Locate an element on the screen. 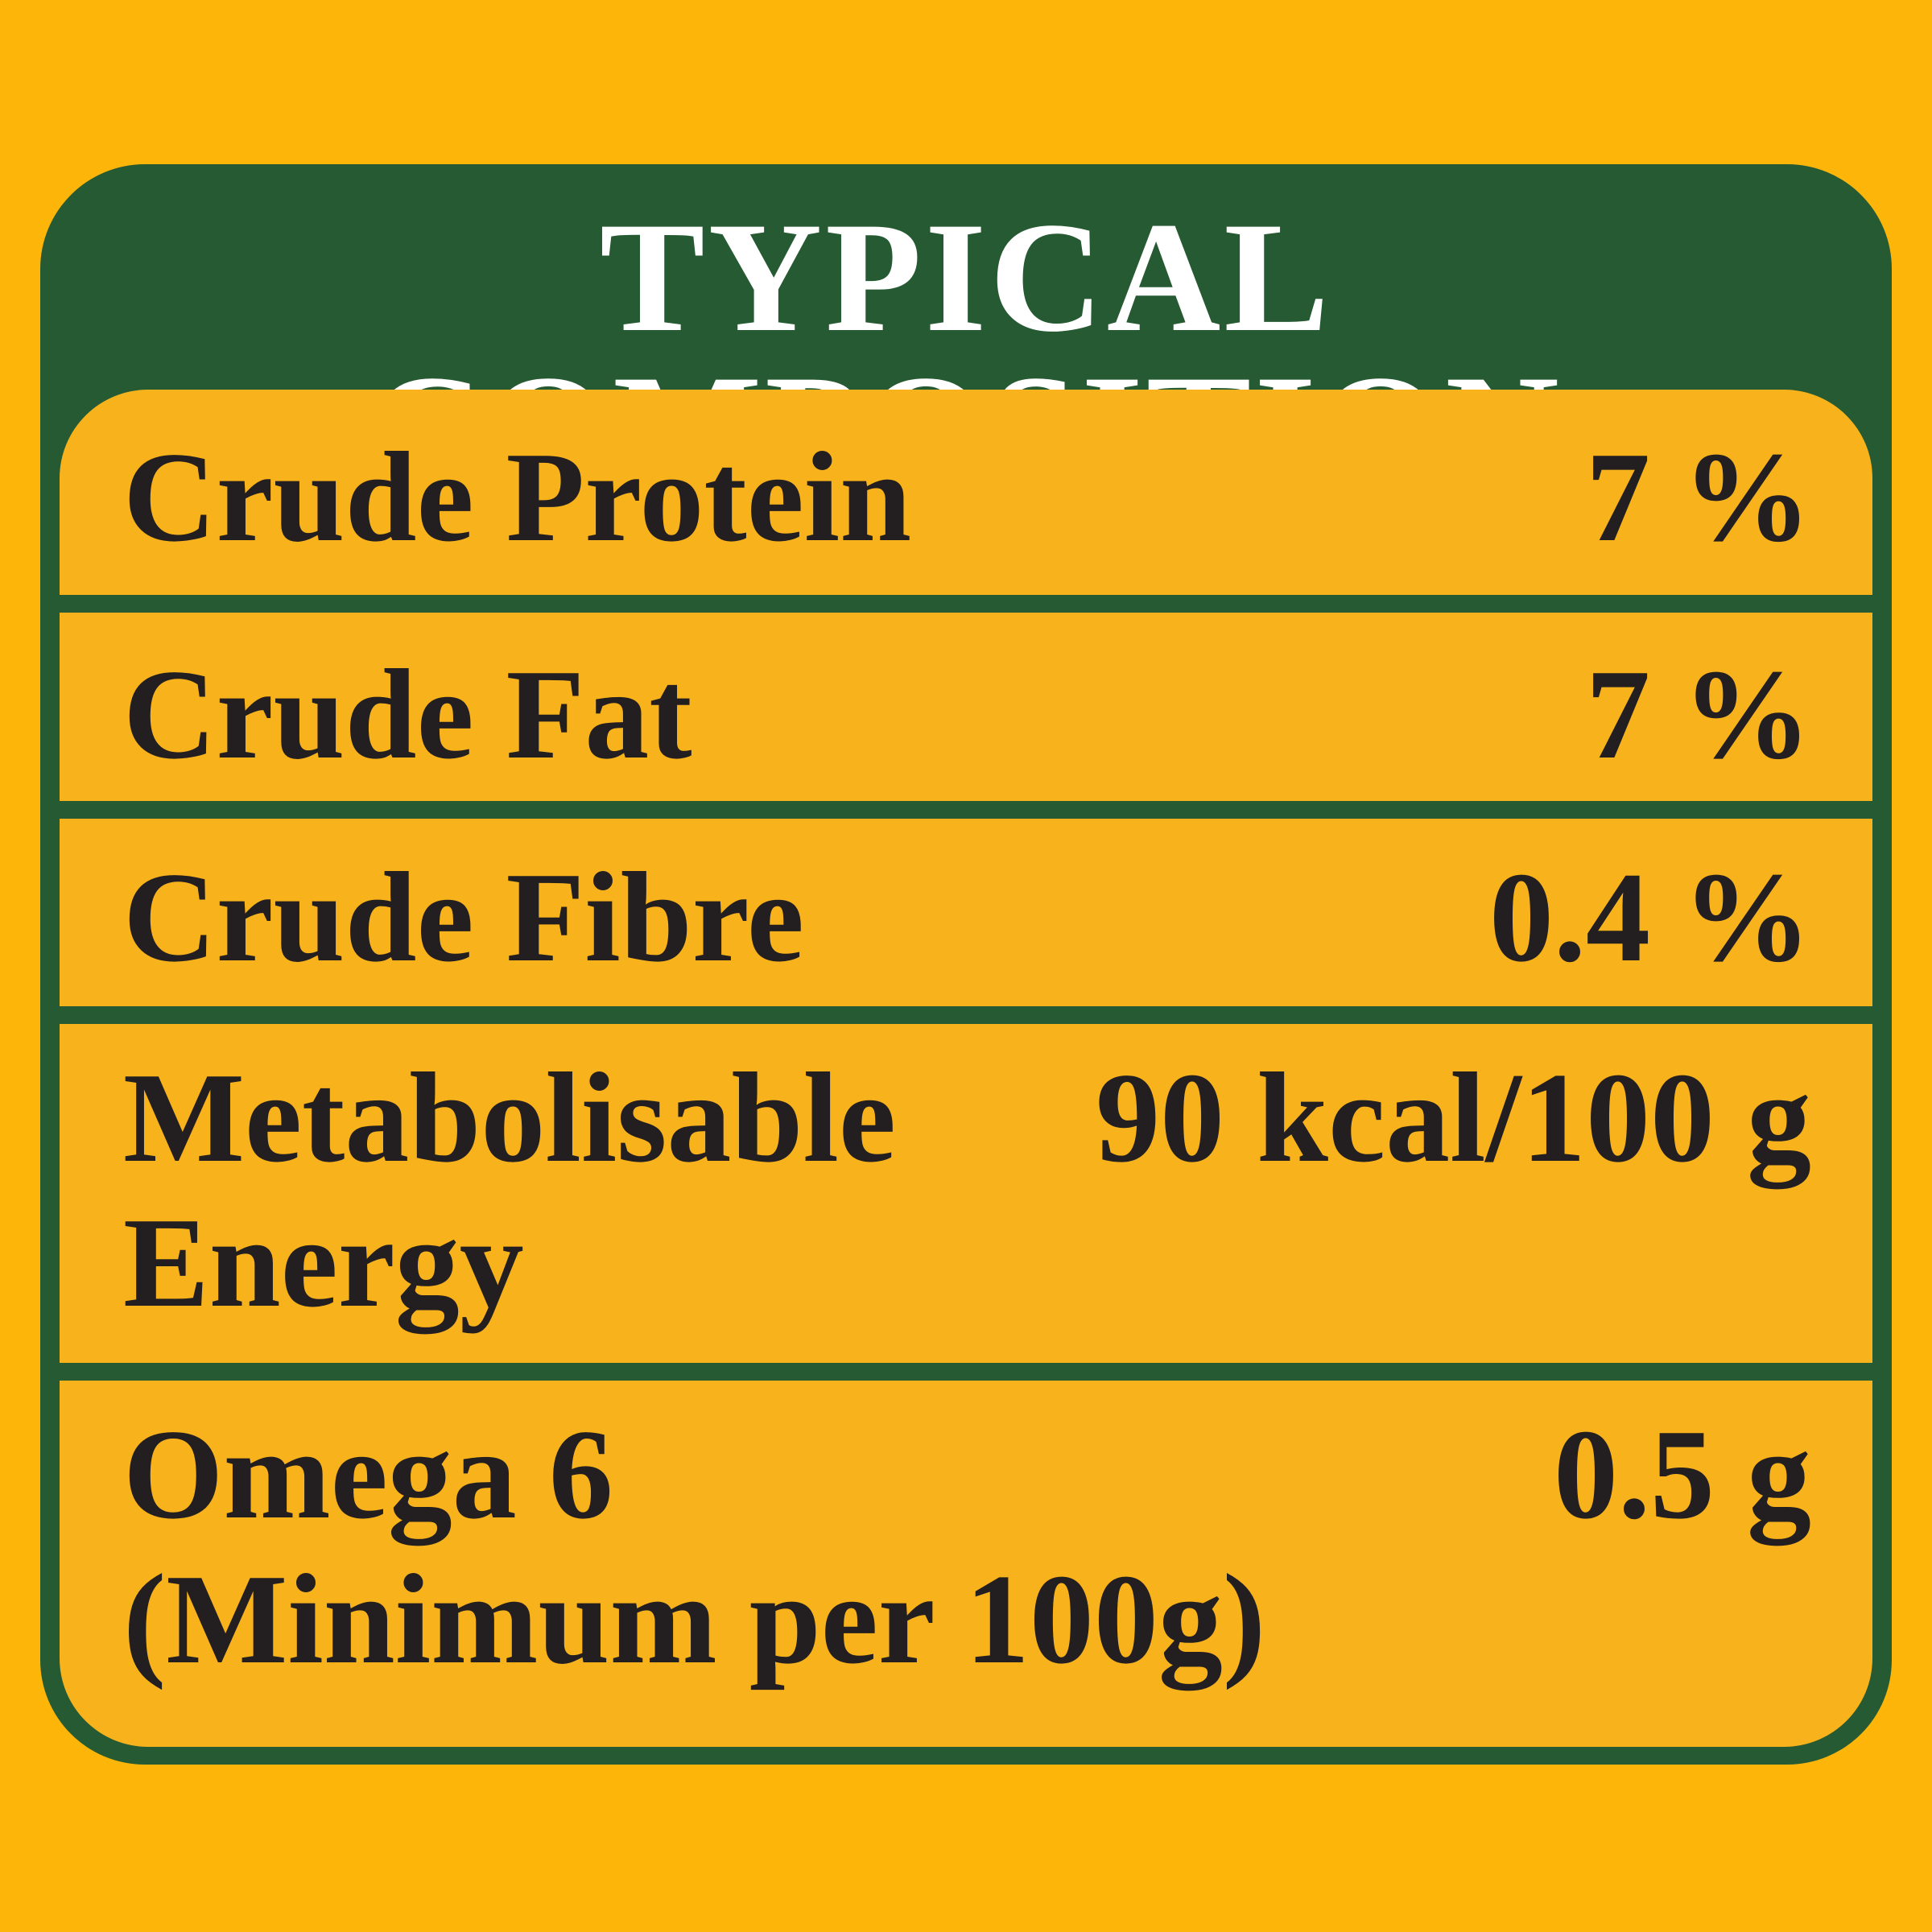 Image resolution: width=1932 pixels, height=1932 pixels. row-label: Omega 6 (Minimum per 100g) is located at coordinates (694, 1546).